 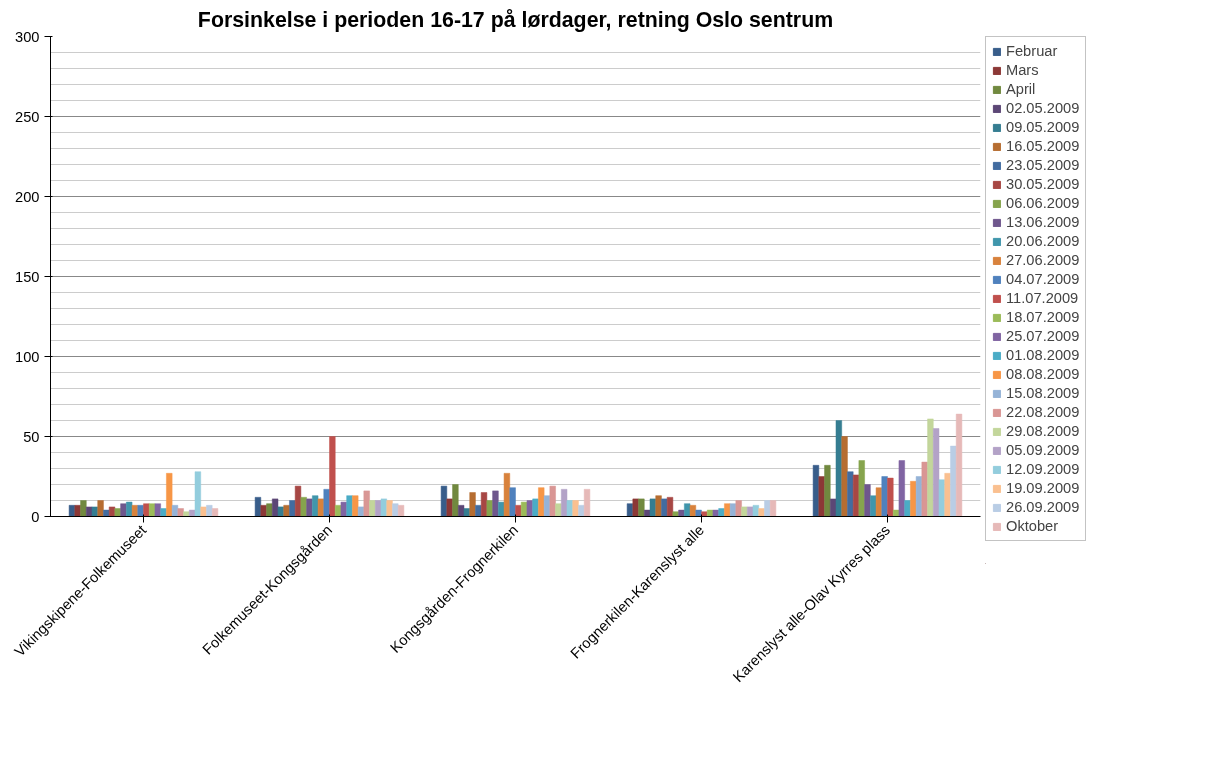 I want to click on legend-label: 15.08.2009, so click(x=1043, y=393).